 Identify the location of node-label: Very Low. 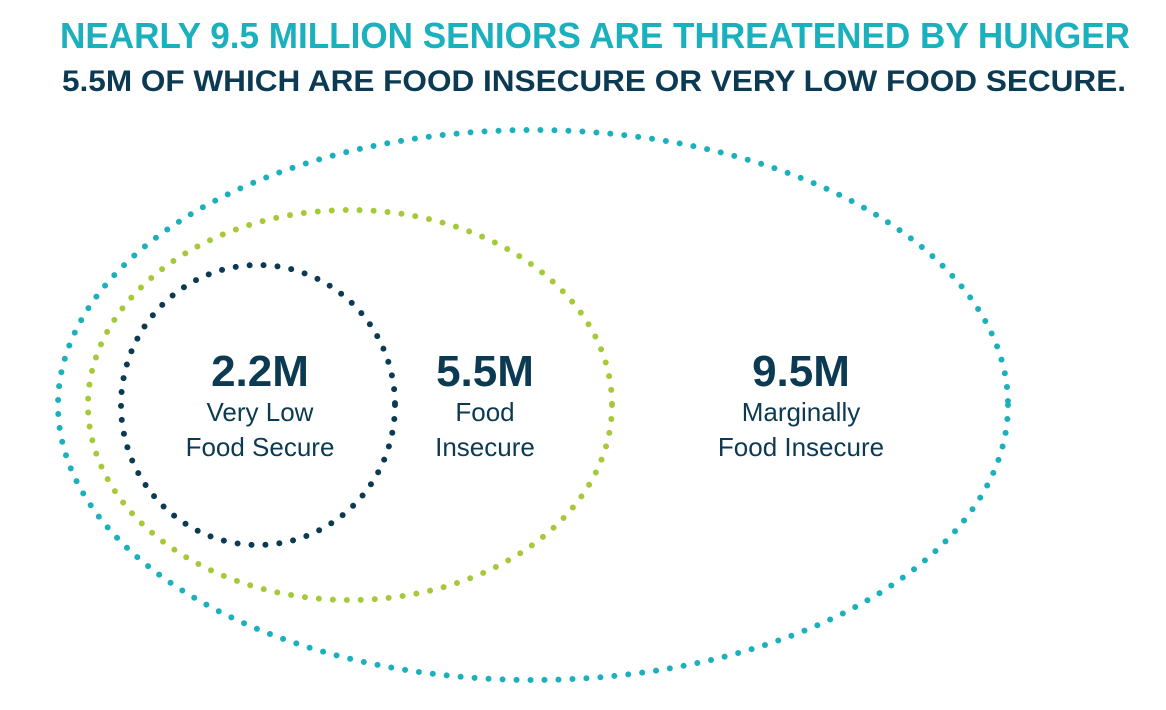
(260, 412).